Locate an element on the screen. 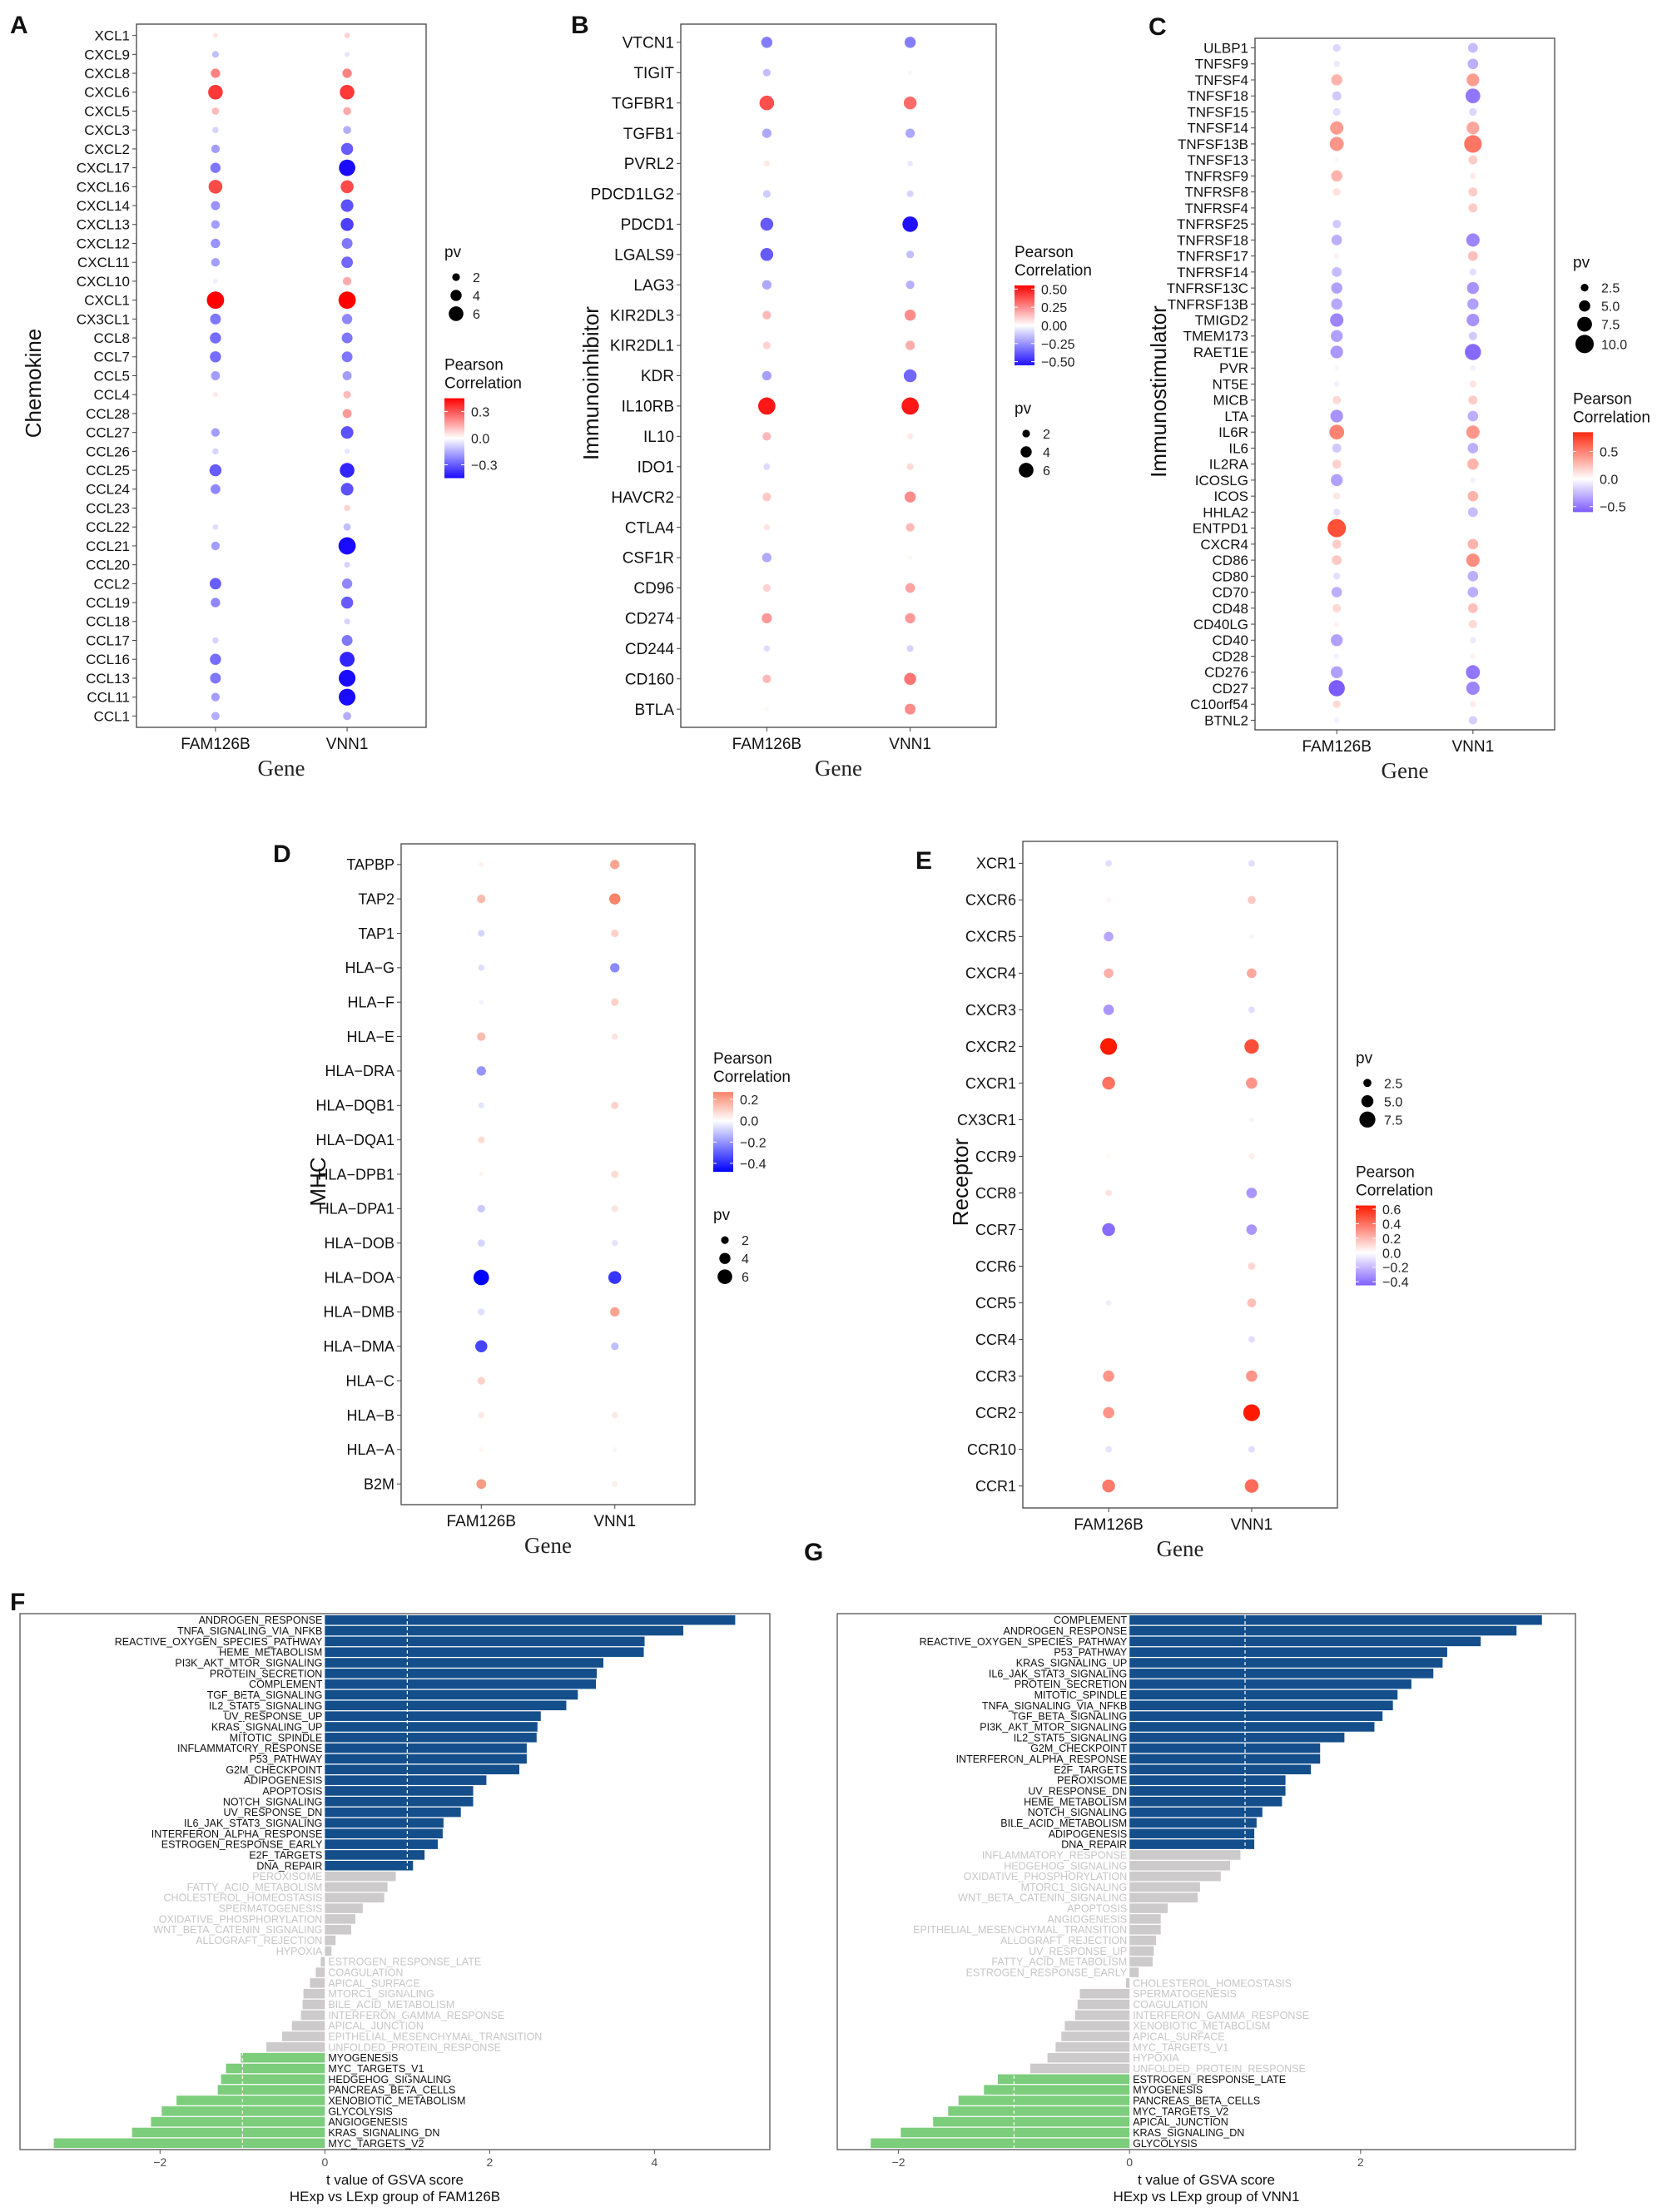 The width and height of the screenshot is (1667, 2212). bar-label: APOPTOSIS is located at coordinates (292, 1791).